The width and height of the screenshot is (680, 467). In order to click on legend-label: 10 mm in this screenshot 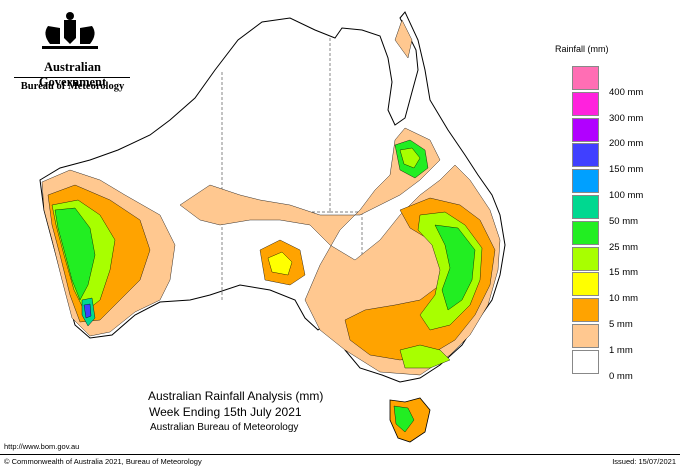, I will do `click(624, 299)`.